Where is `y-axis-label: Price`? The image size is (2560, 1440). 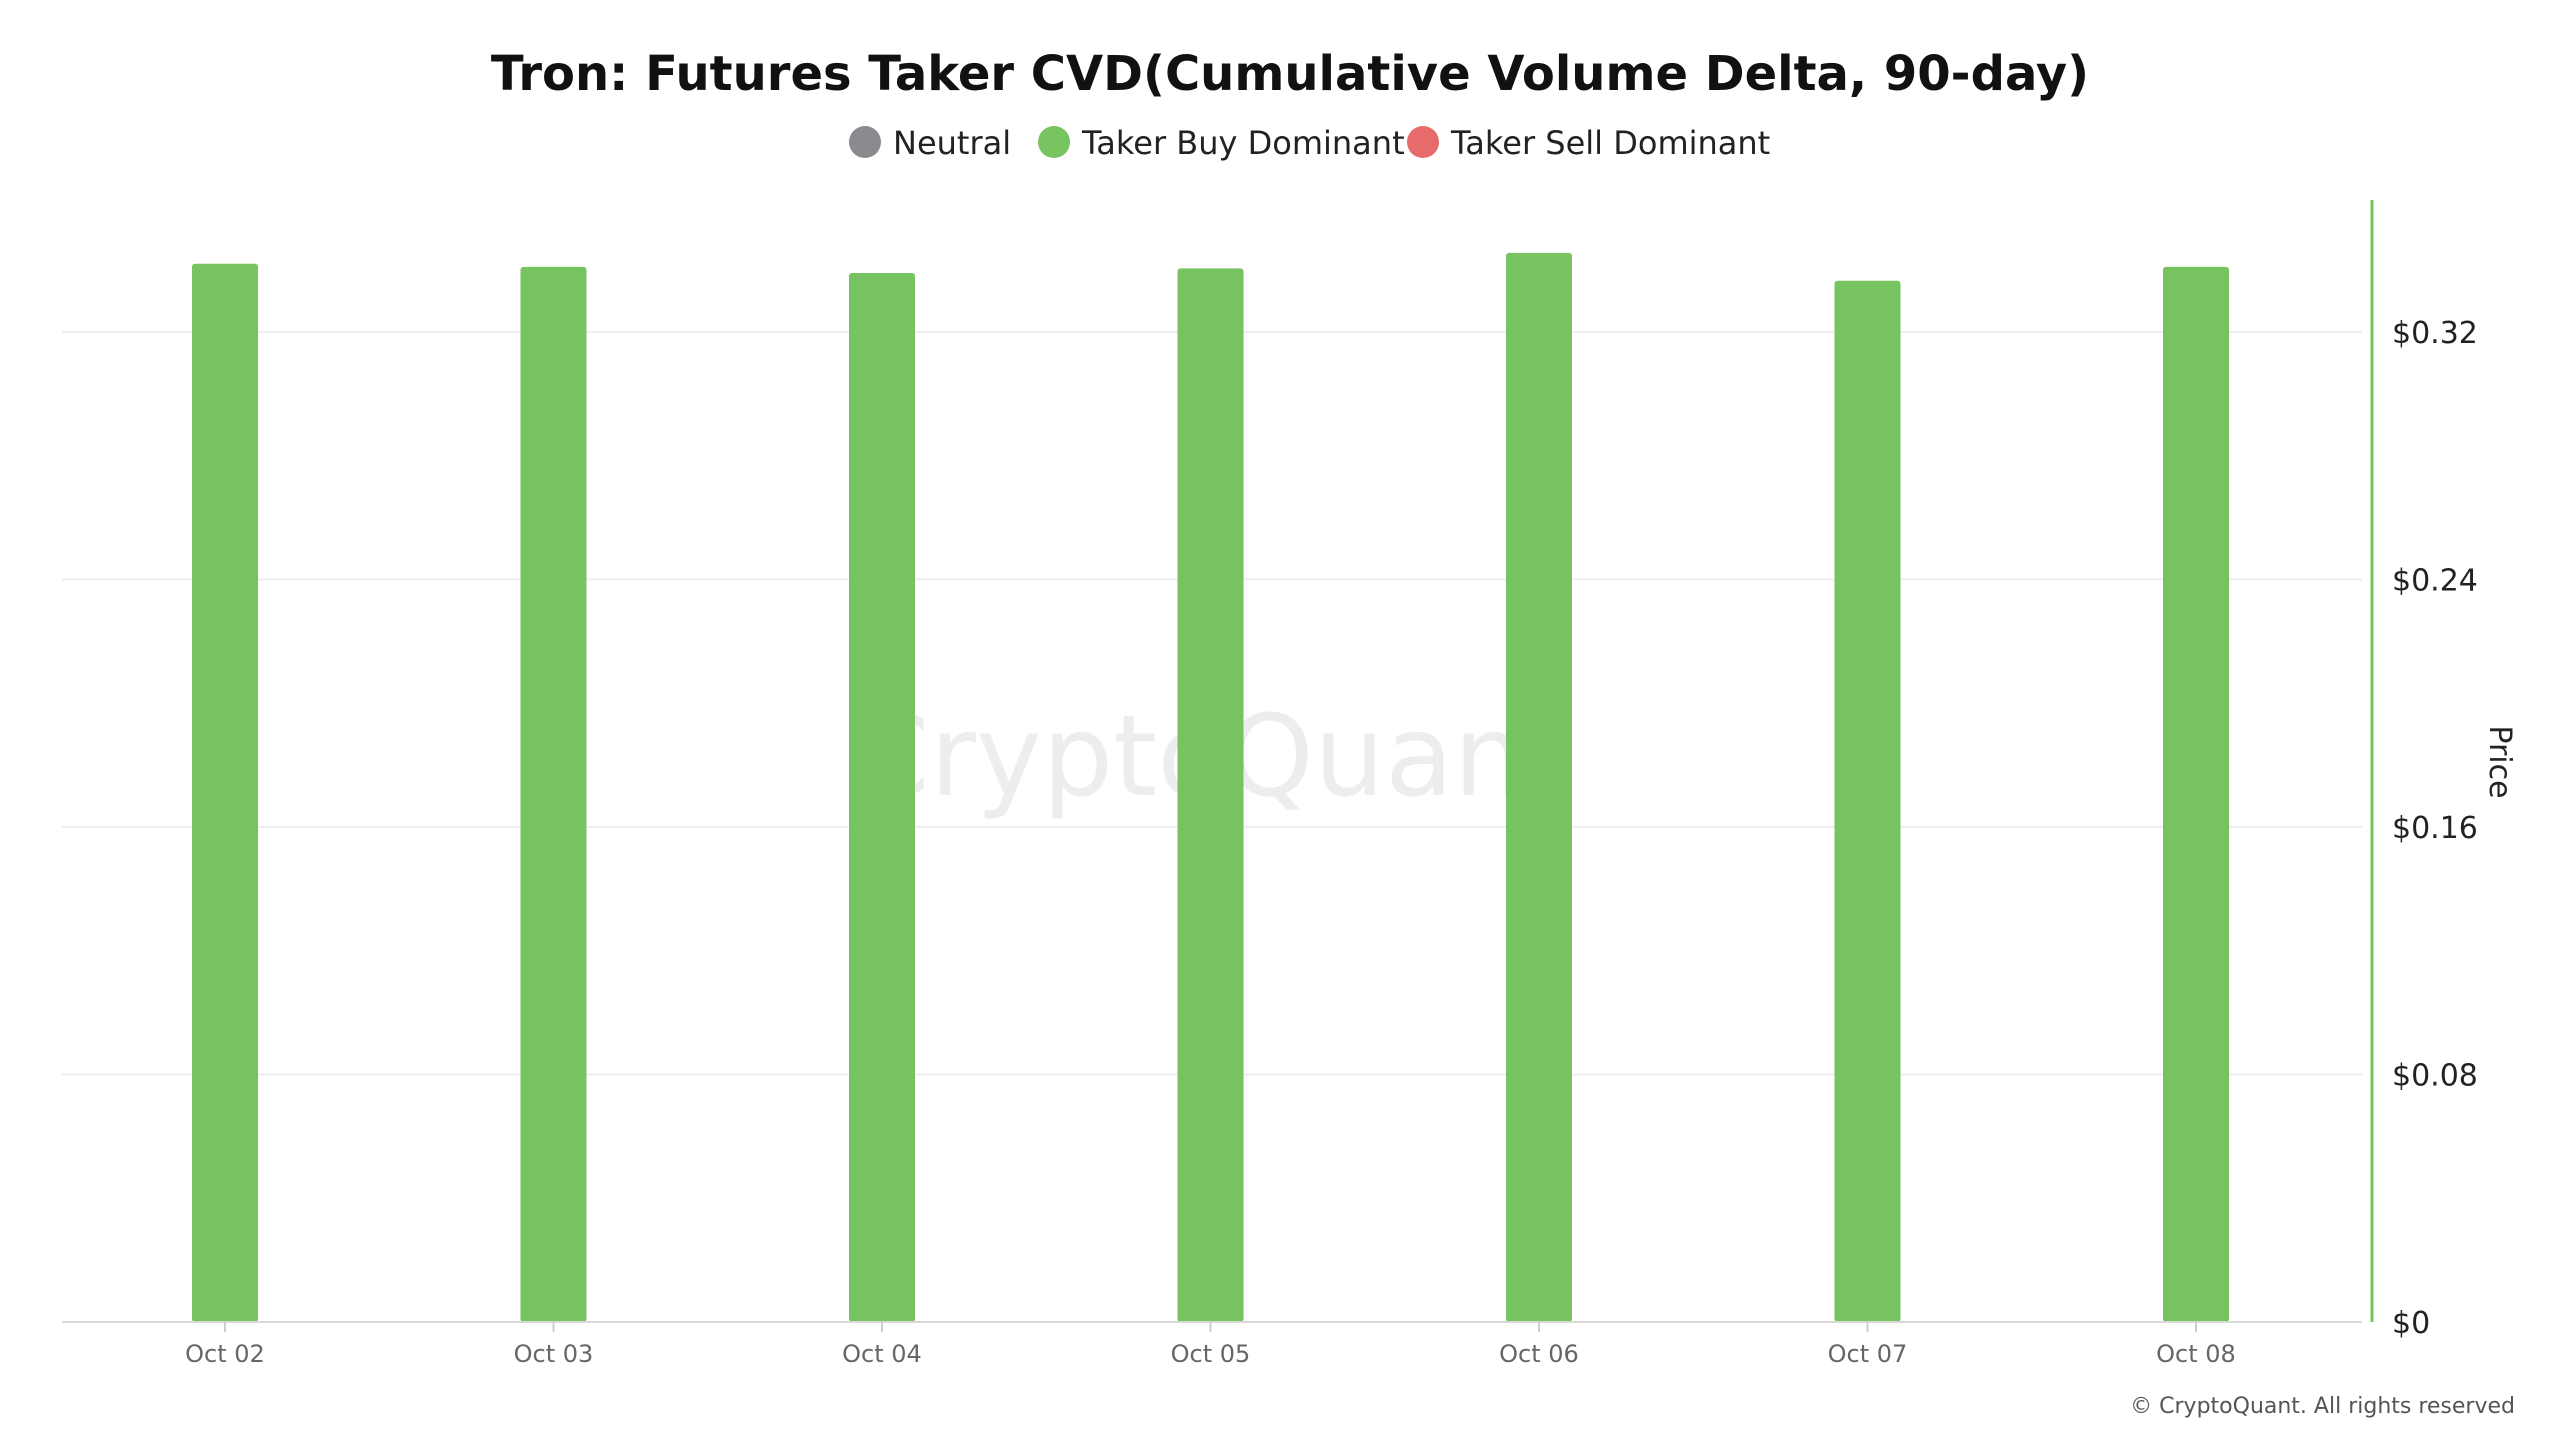
y-axis-label: Price is located at coordinates (2499, 761).